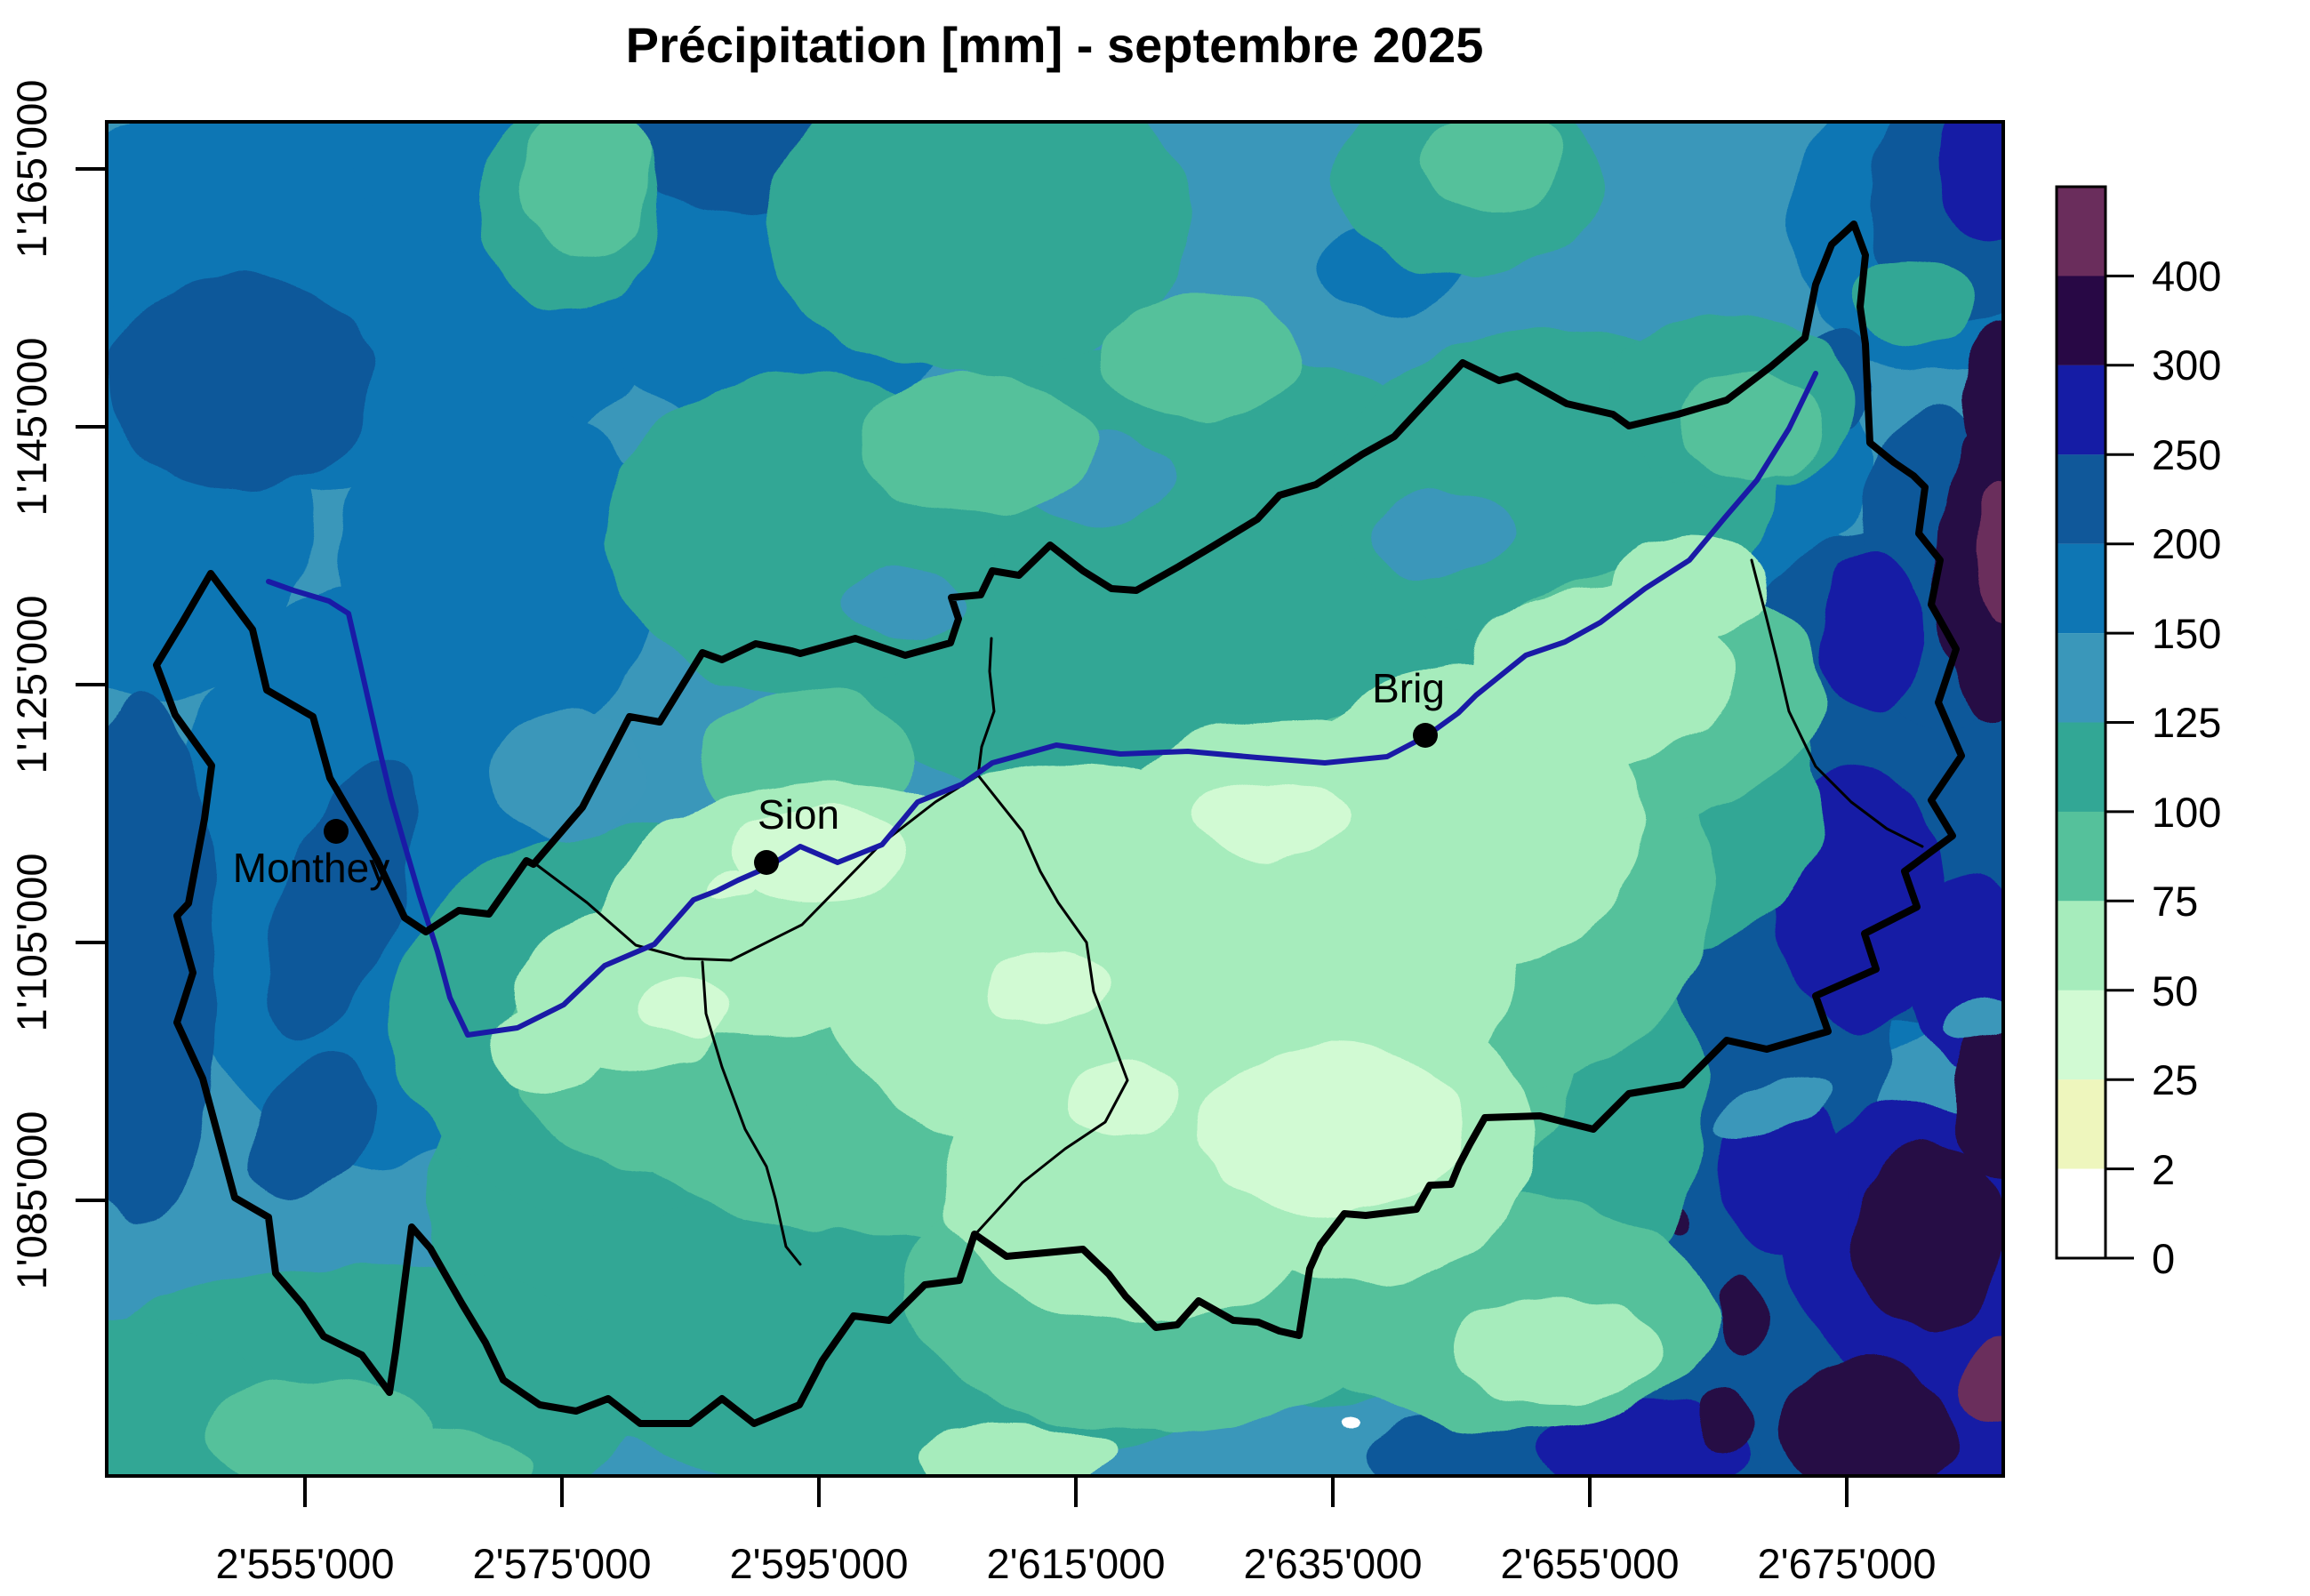 Image resolution: width=2310 pixels, height=1596 pixels. I want to click on y-axis, so click(91, 684).